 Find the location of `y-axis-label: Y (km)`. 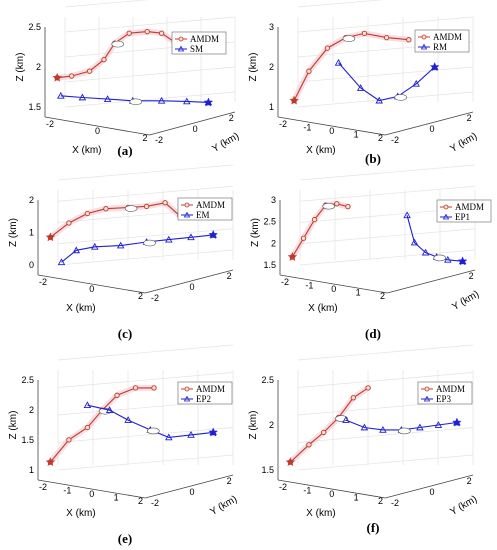

y-axis-label: Y (km) is located at coordinates (223, 506).